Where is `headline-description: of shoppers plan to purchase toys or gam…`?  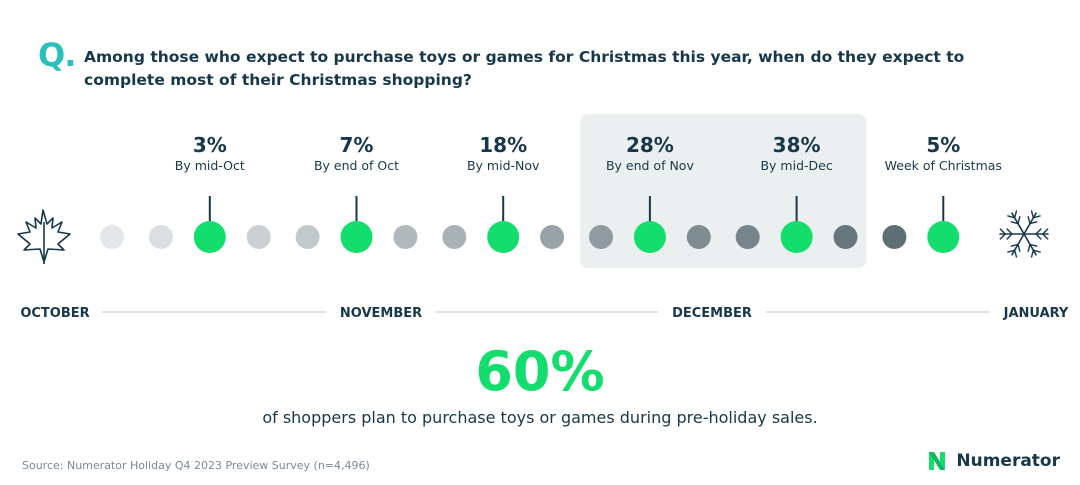 headline-description: of shoppers plan to purchase toys or gam… is located at coordinates (540, 417).